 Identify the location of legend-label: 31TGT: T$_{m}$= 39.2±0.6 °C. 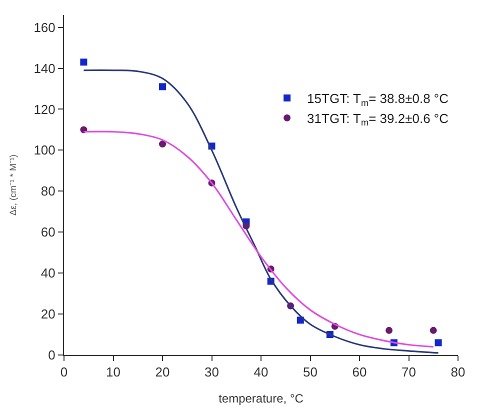
(378, 119).